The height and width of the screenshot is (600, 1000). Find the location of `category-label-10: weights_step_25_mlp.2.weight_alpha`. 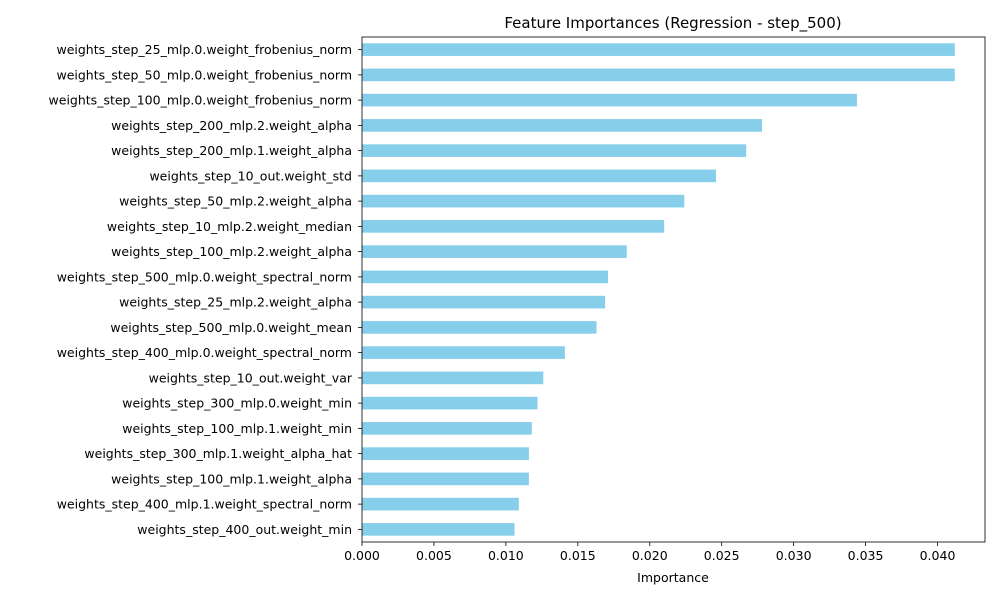

category-label-10: weights_step_25_mlp.2.weight_alpha is located at coordinates (235, 302).